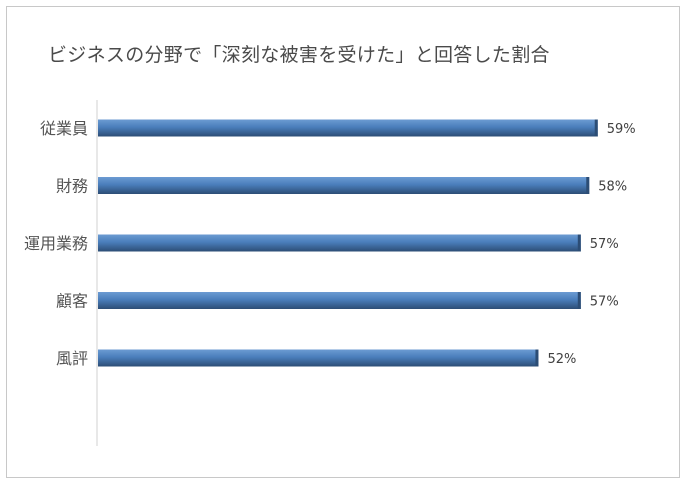  What do you see at coordinates (561, 359) in the screenshot?
I see `data-label: 52%` at bounding box center [561, 359].